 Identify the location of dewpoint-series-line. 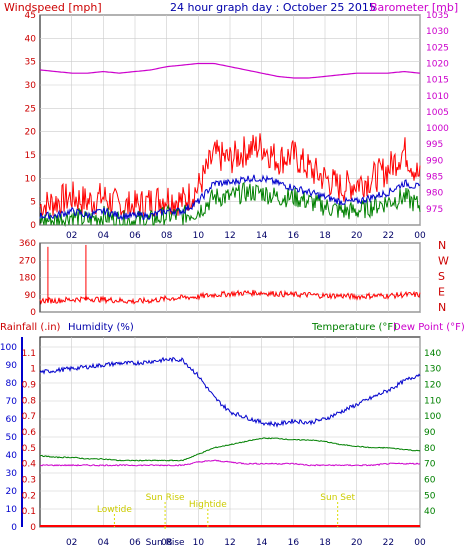
(230, 463).